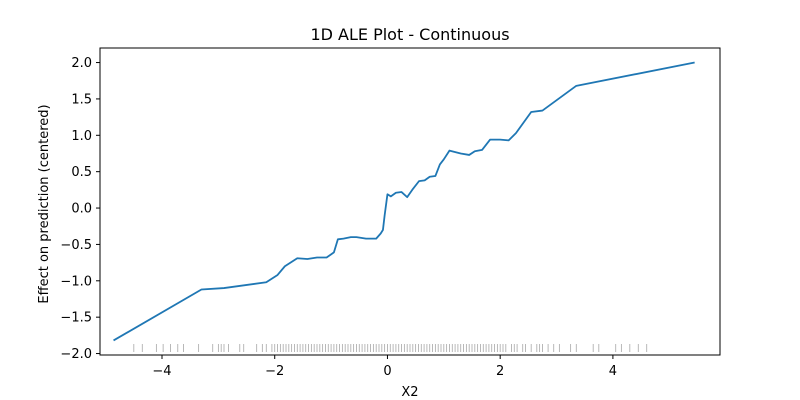  Describe the element at coordinates (76, 318) in the screenshot. I see `y-tick-label: −1.5` at that location.